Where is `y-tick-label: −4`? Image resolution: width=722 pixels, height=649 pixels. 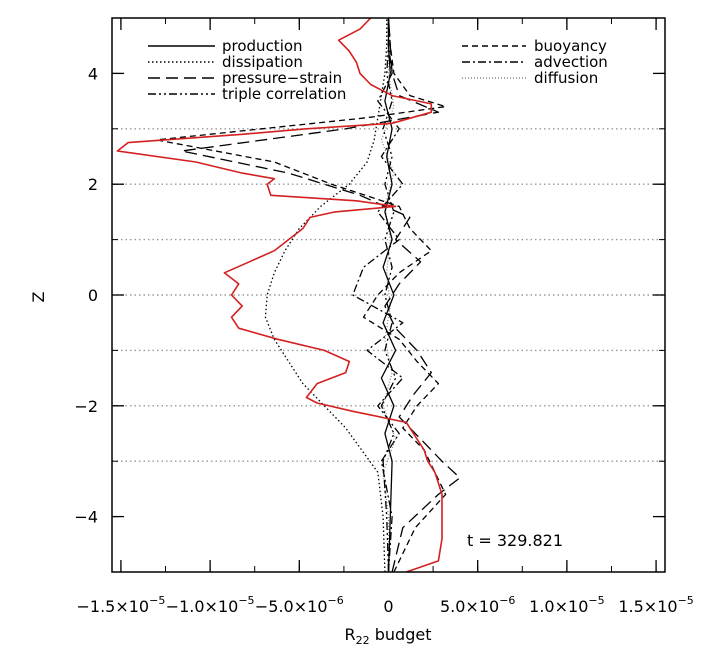
y-tick-label: −4 is located at coordinates (86, 517).